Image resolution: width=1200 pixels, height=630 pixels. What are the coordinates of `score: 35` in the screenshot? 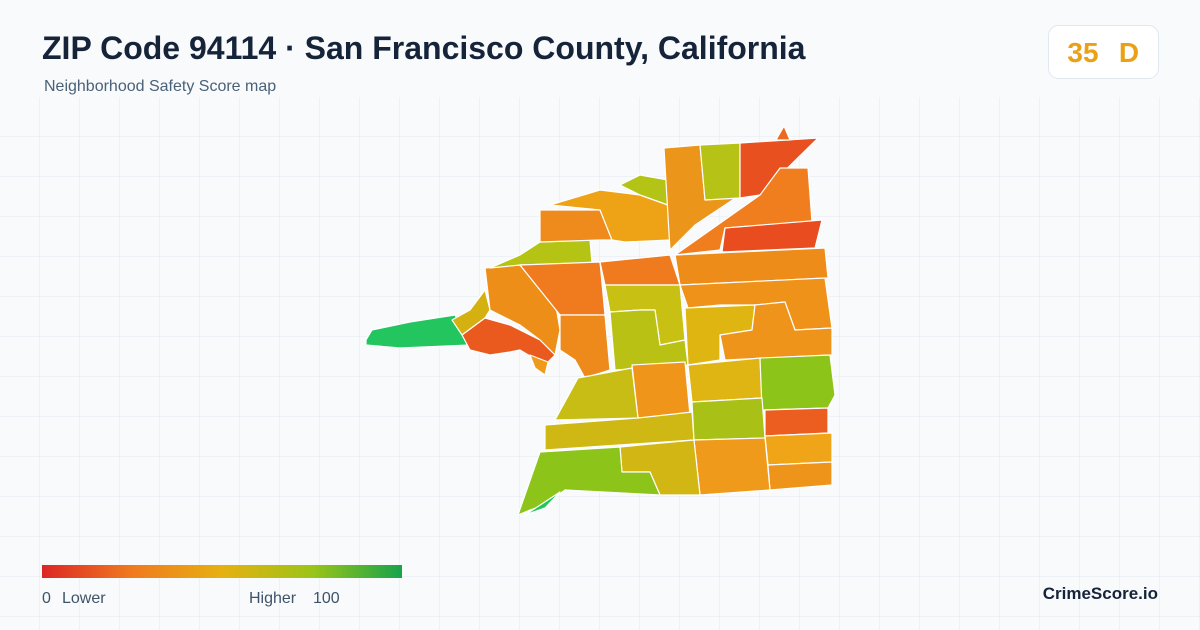 It's located at (1082, 52).